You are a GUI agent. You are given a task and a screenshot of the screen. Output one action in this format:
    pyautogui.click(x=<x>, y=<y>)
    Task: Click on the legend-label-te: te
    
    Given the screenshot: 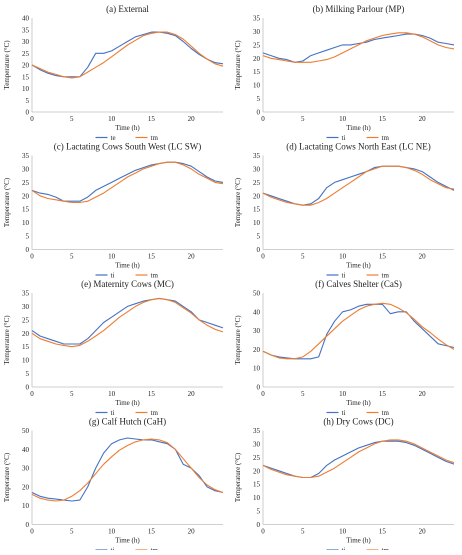 What is the action you would take?
    pyautogui.click(x=113, y=138)
    